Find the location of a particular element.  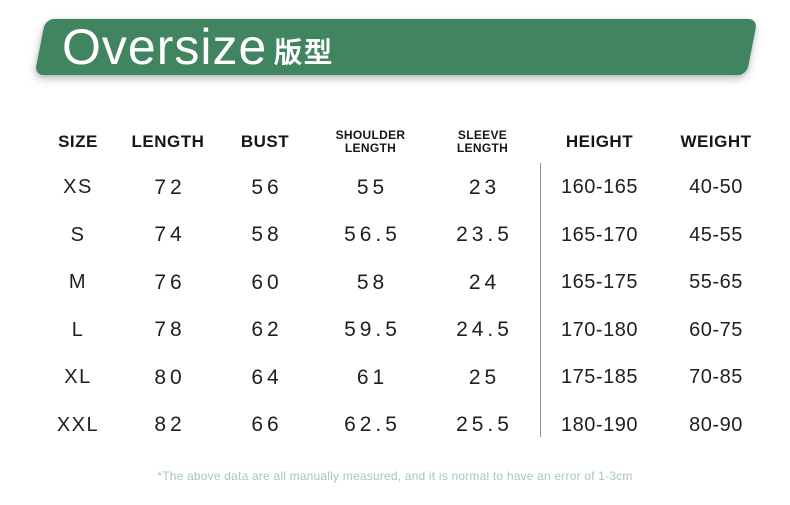

size-cell: L is located at coordinates (78, 329).